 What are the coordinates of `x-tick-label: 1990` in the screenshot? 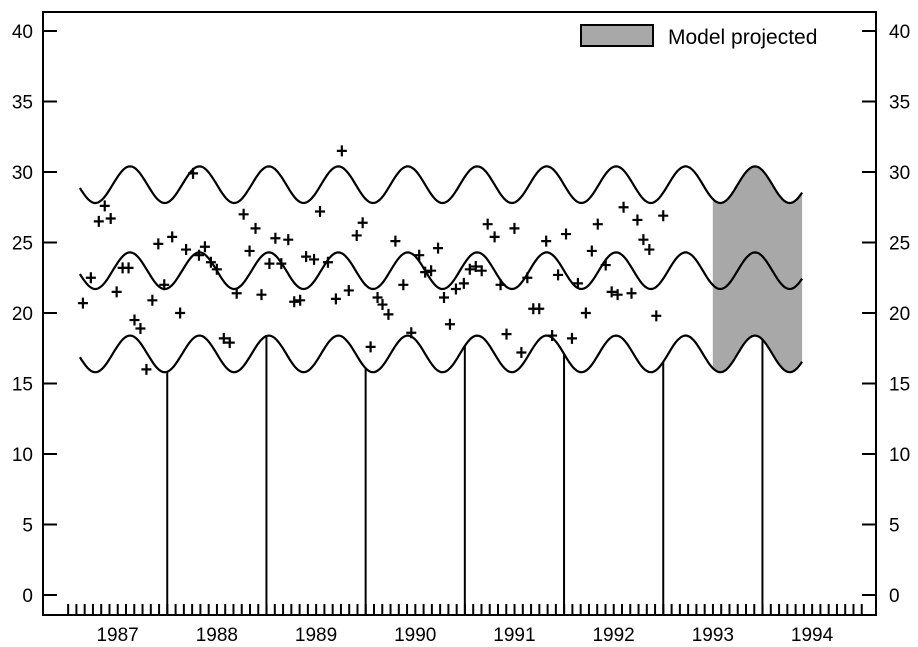 It's located at (415, 635).